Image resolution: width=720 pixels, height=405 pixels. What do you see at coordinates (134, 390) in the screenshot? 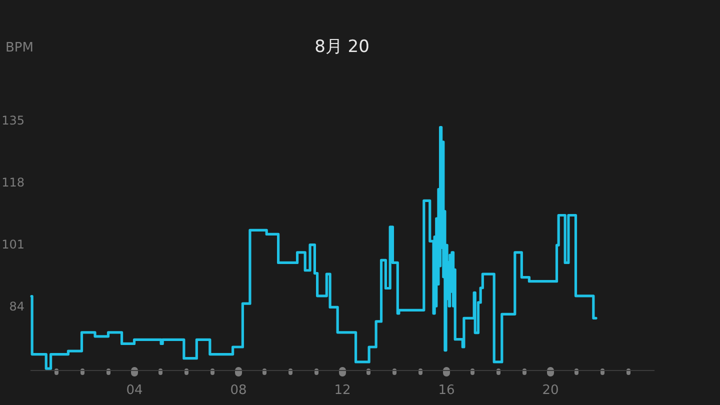
I see `x-tick-label: 04` at bounding box center [134, 390].